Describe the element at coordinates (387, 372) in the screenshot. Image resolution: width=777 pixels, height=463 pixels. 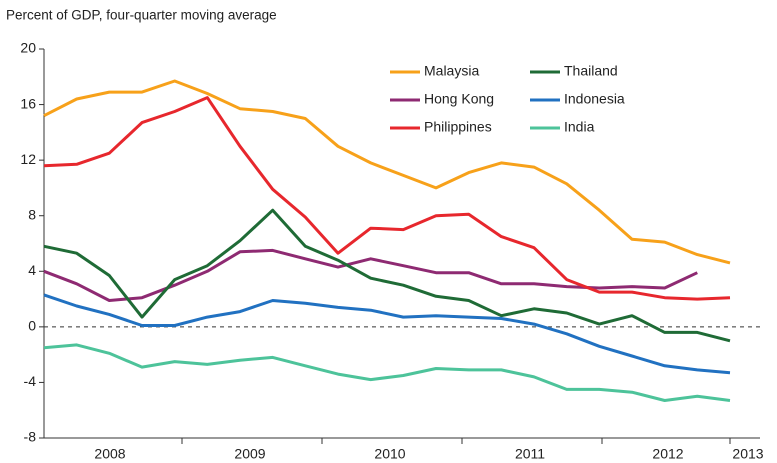
I see `line-india` at that location.